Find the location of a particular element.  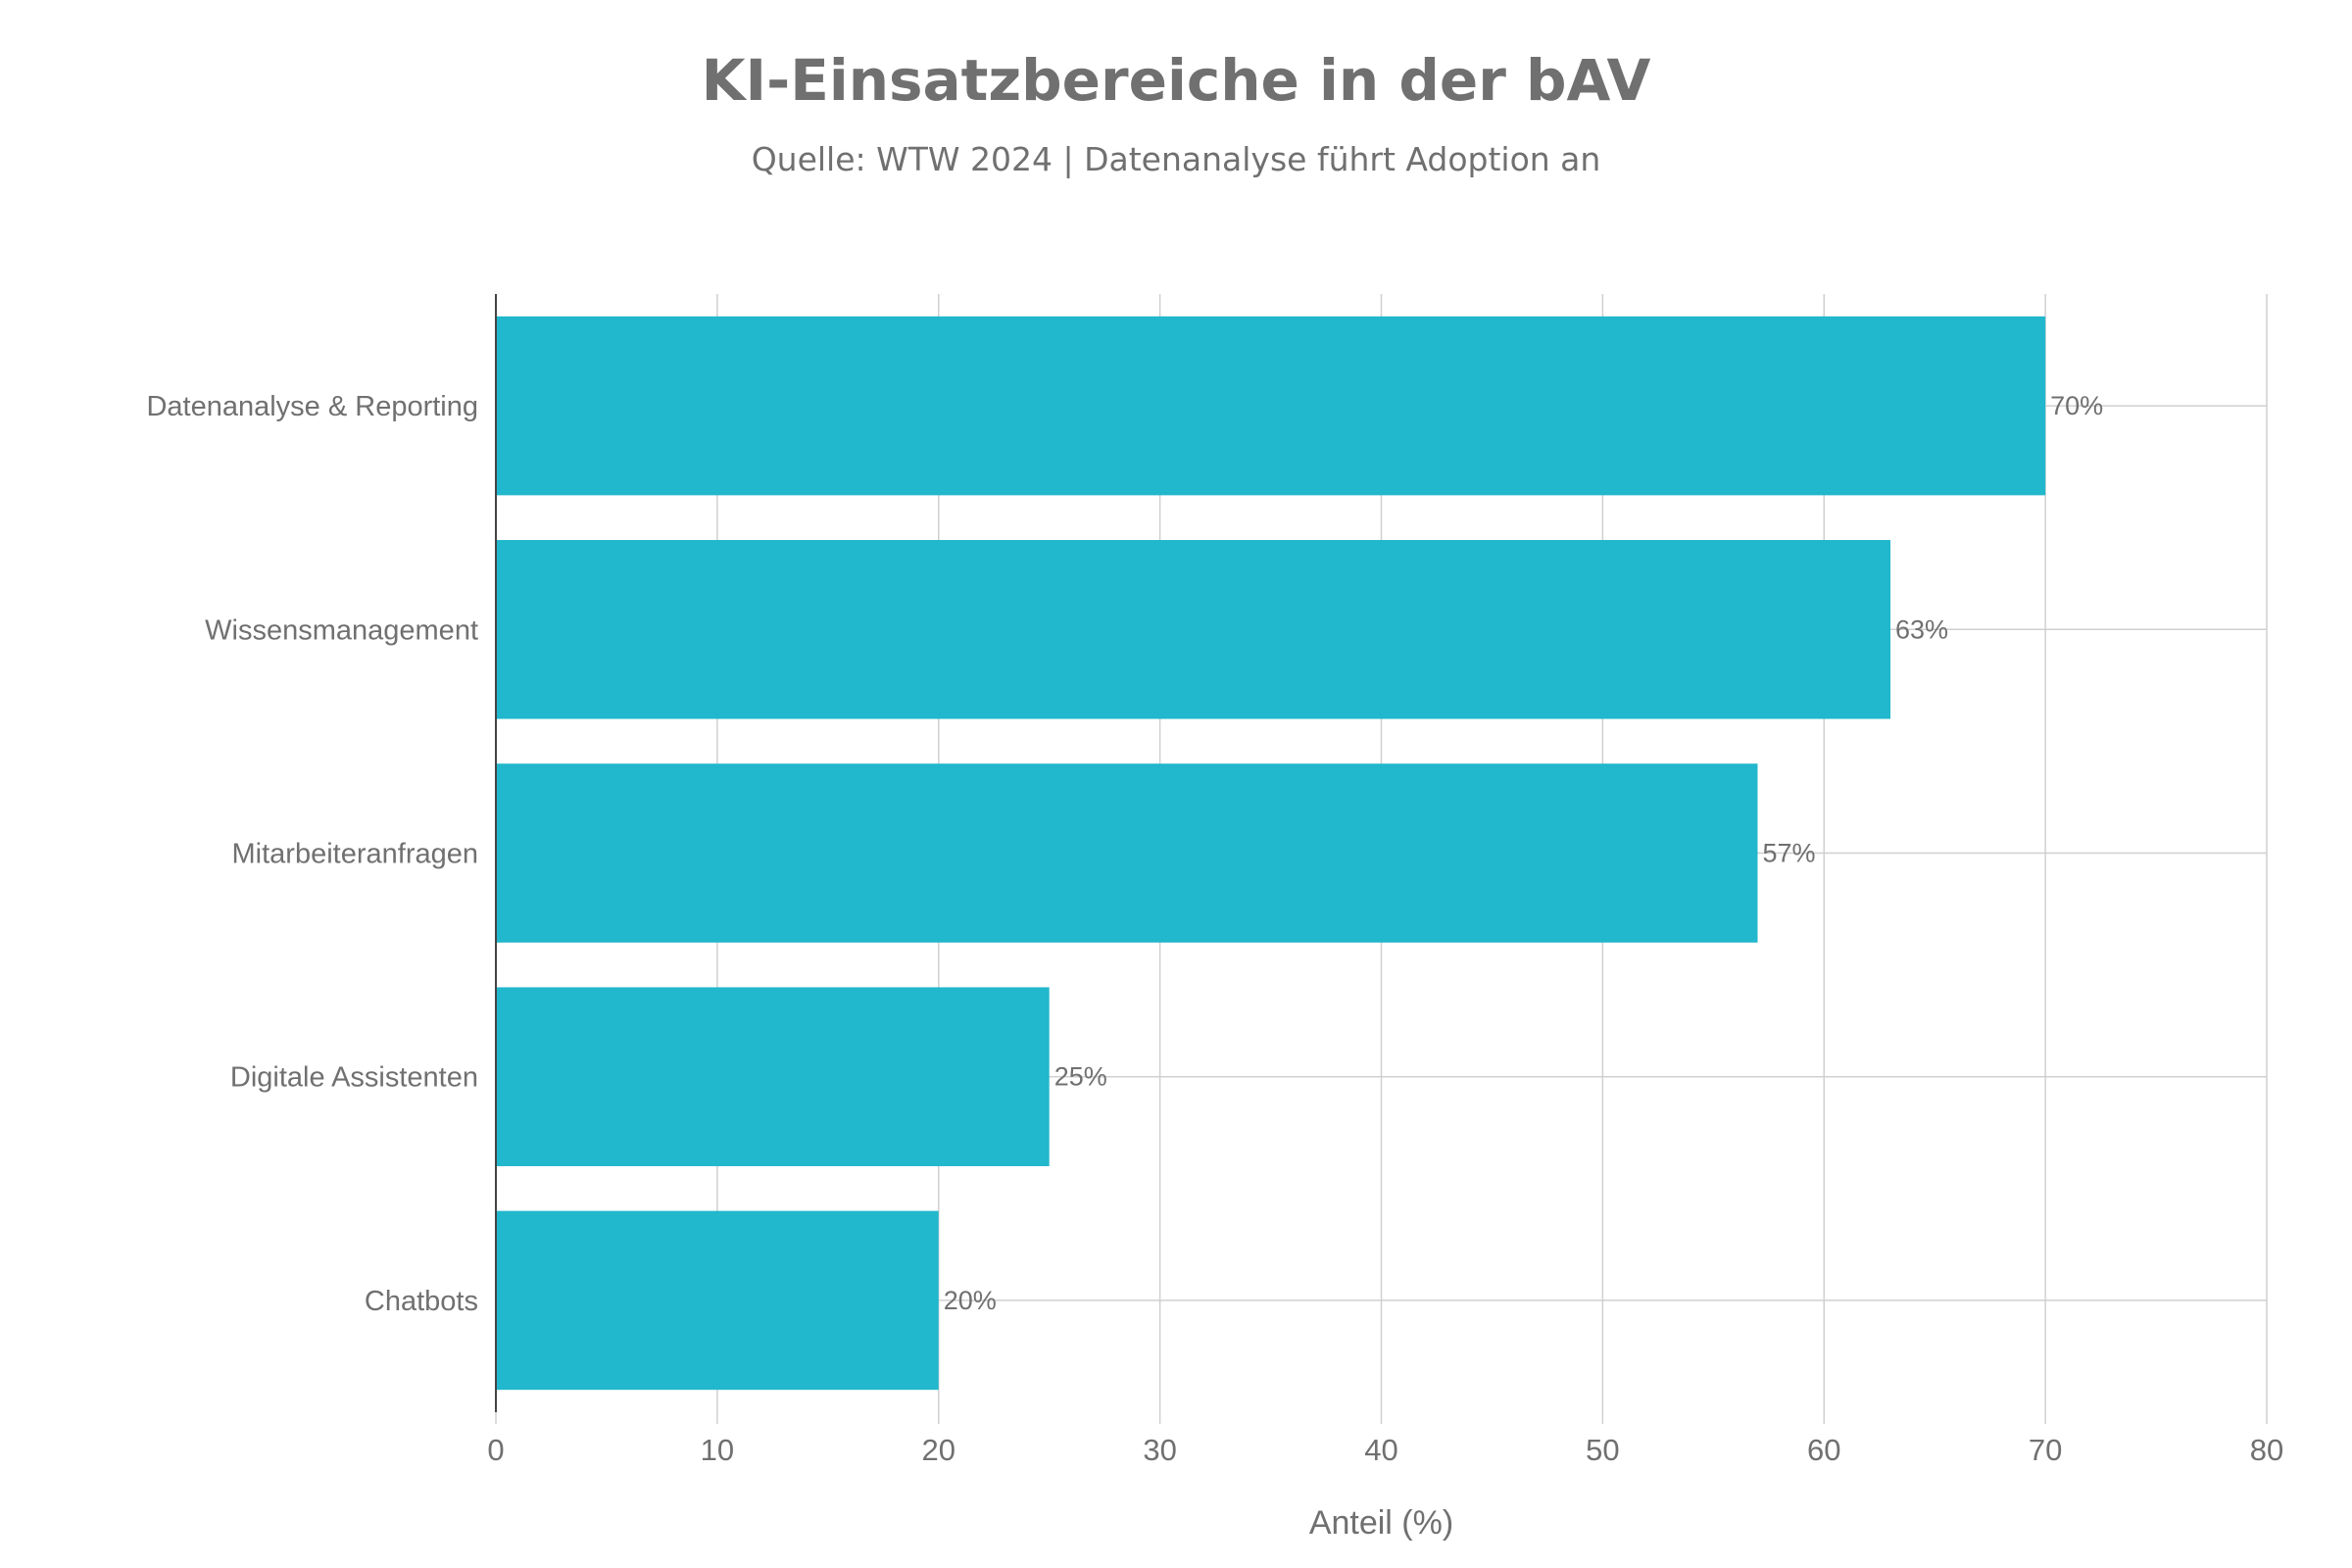

y-tick-label: Datenanalyse & Reporting is located at coordinates (312, 406).